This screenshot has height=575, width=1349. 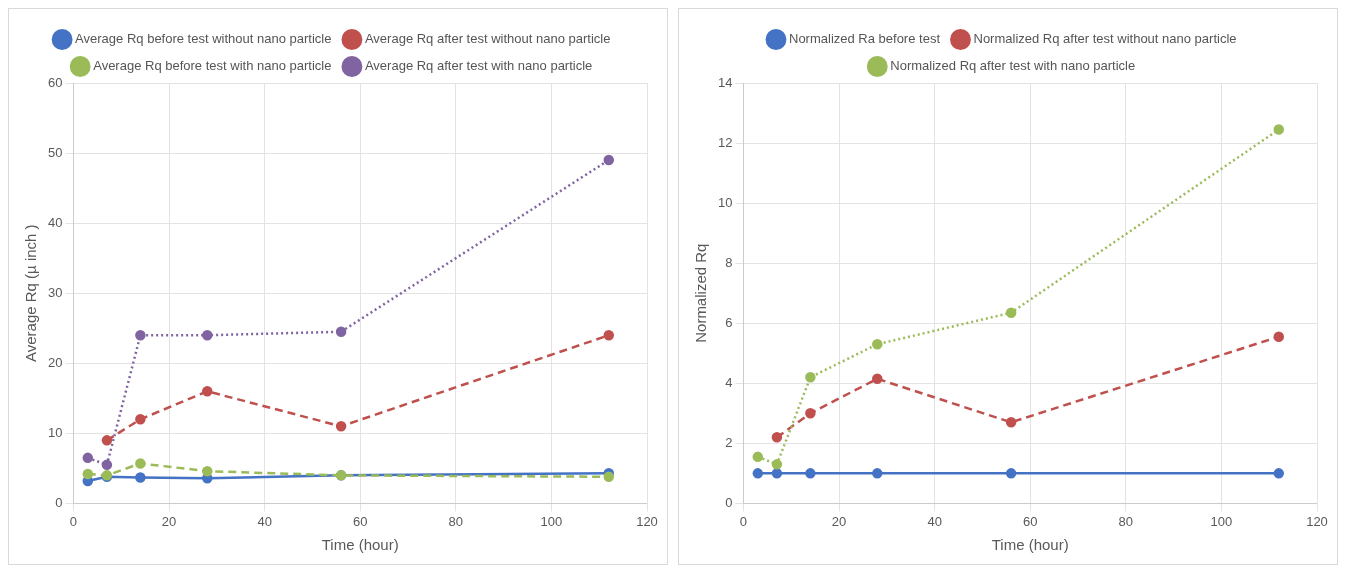 What do you see at coordinates (864, 39) in the screenshot?
I see `legend-label: Normalized Ra before test` at bounding box center [864, 39].